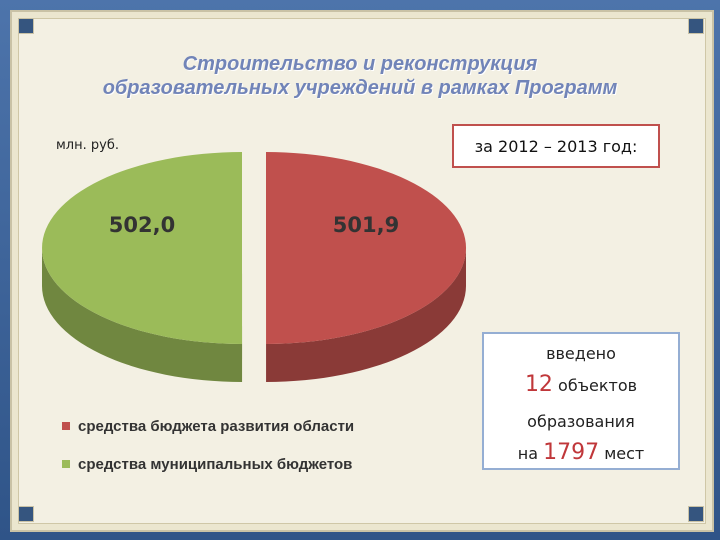 The width and height of the screenshot is (720, 540). Describe the element at coordinates (142, 315) in the screenshot. I see `pie-slice-side-municipal` at that location.